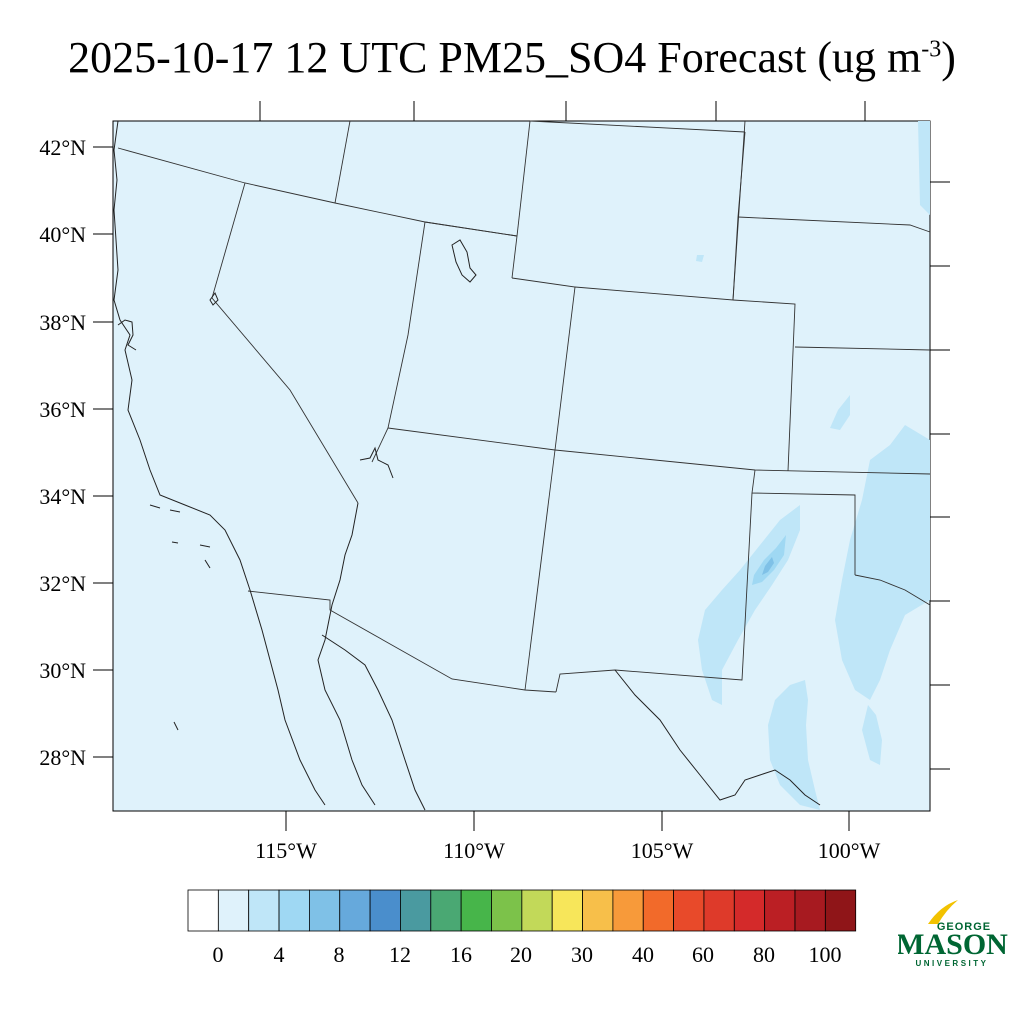  Describe the element at coordinates (523, 178) in the screenshot. I see `border-idaho-wyoming` at that location.